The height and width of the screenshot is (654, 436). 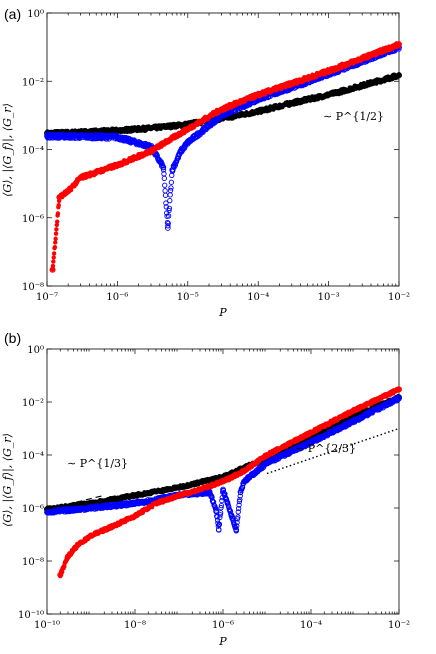 What do you see at coordinates (222, 312) in the screenshot?
I see `x-axis-label-a: P` at bounding box center [222, 312].